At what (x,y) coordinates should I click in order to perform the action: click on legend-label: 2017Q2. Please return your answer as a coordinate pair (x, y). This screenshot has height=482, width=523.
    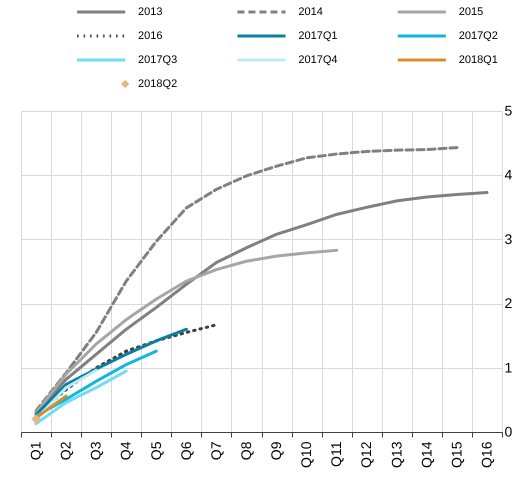
    Looking at the image, I should click on (478, 36).